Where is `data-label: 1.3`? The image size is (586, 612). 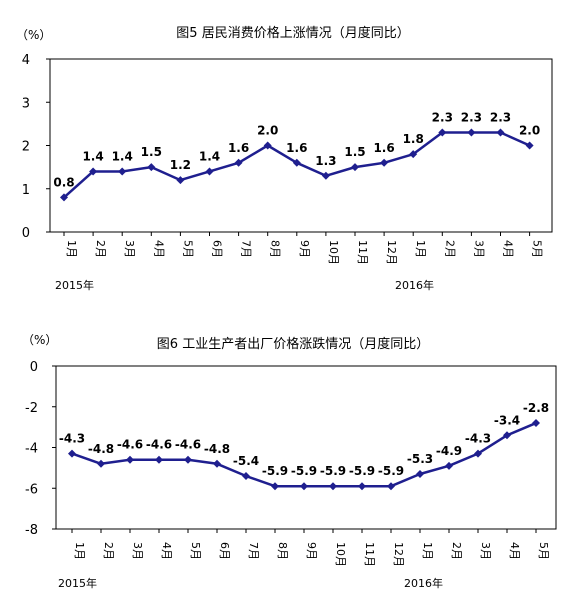
data-label: 1.3 is located at coordinates (325, 161).